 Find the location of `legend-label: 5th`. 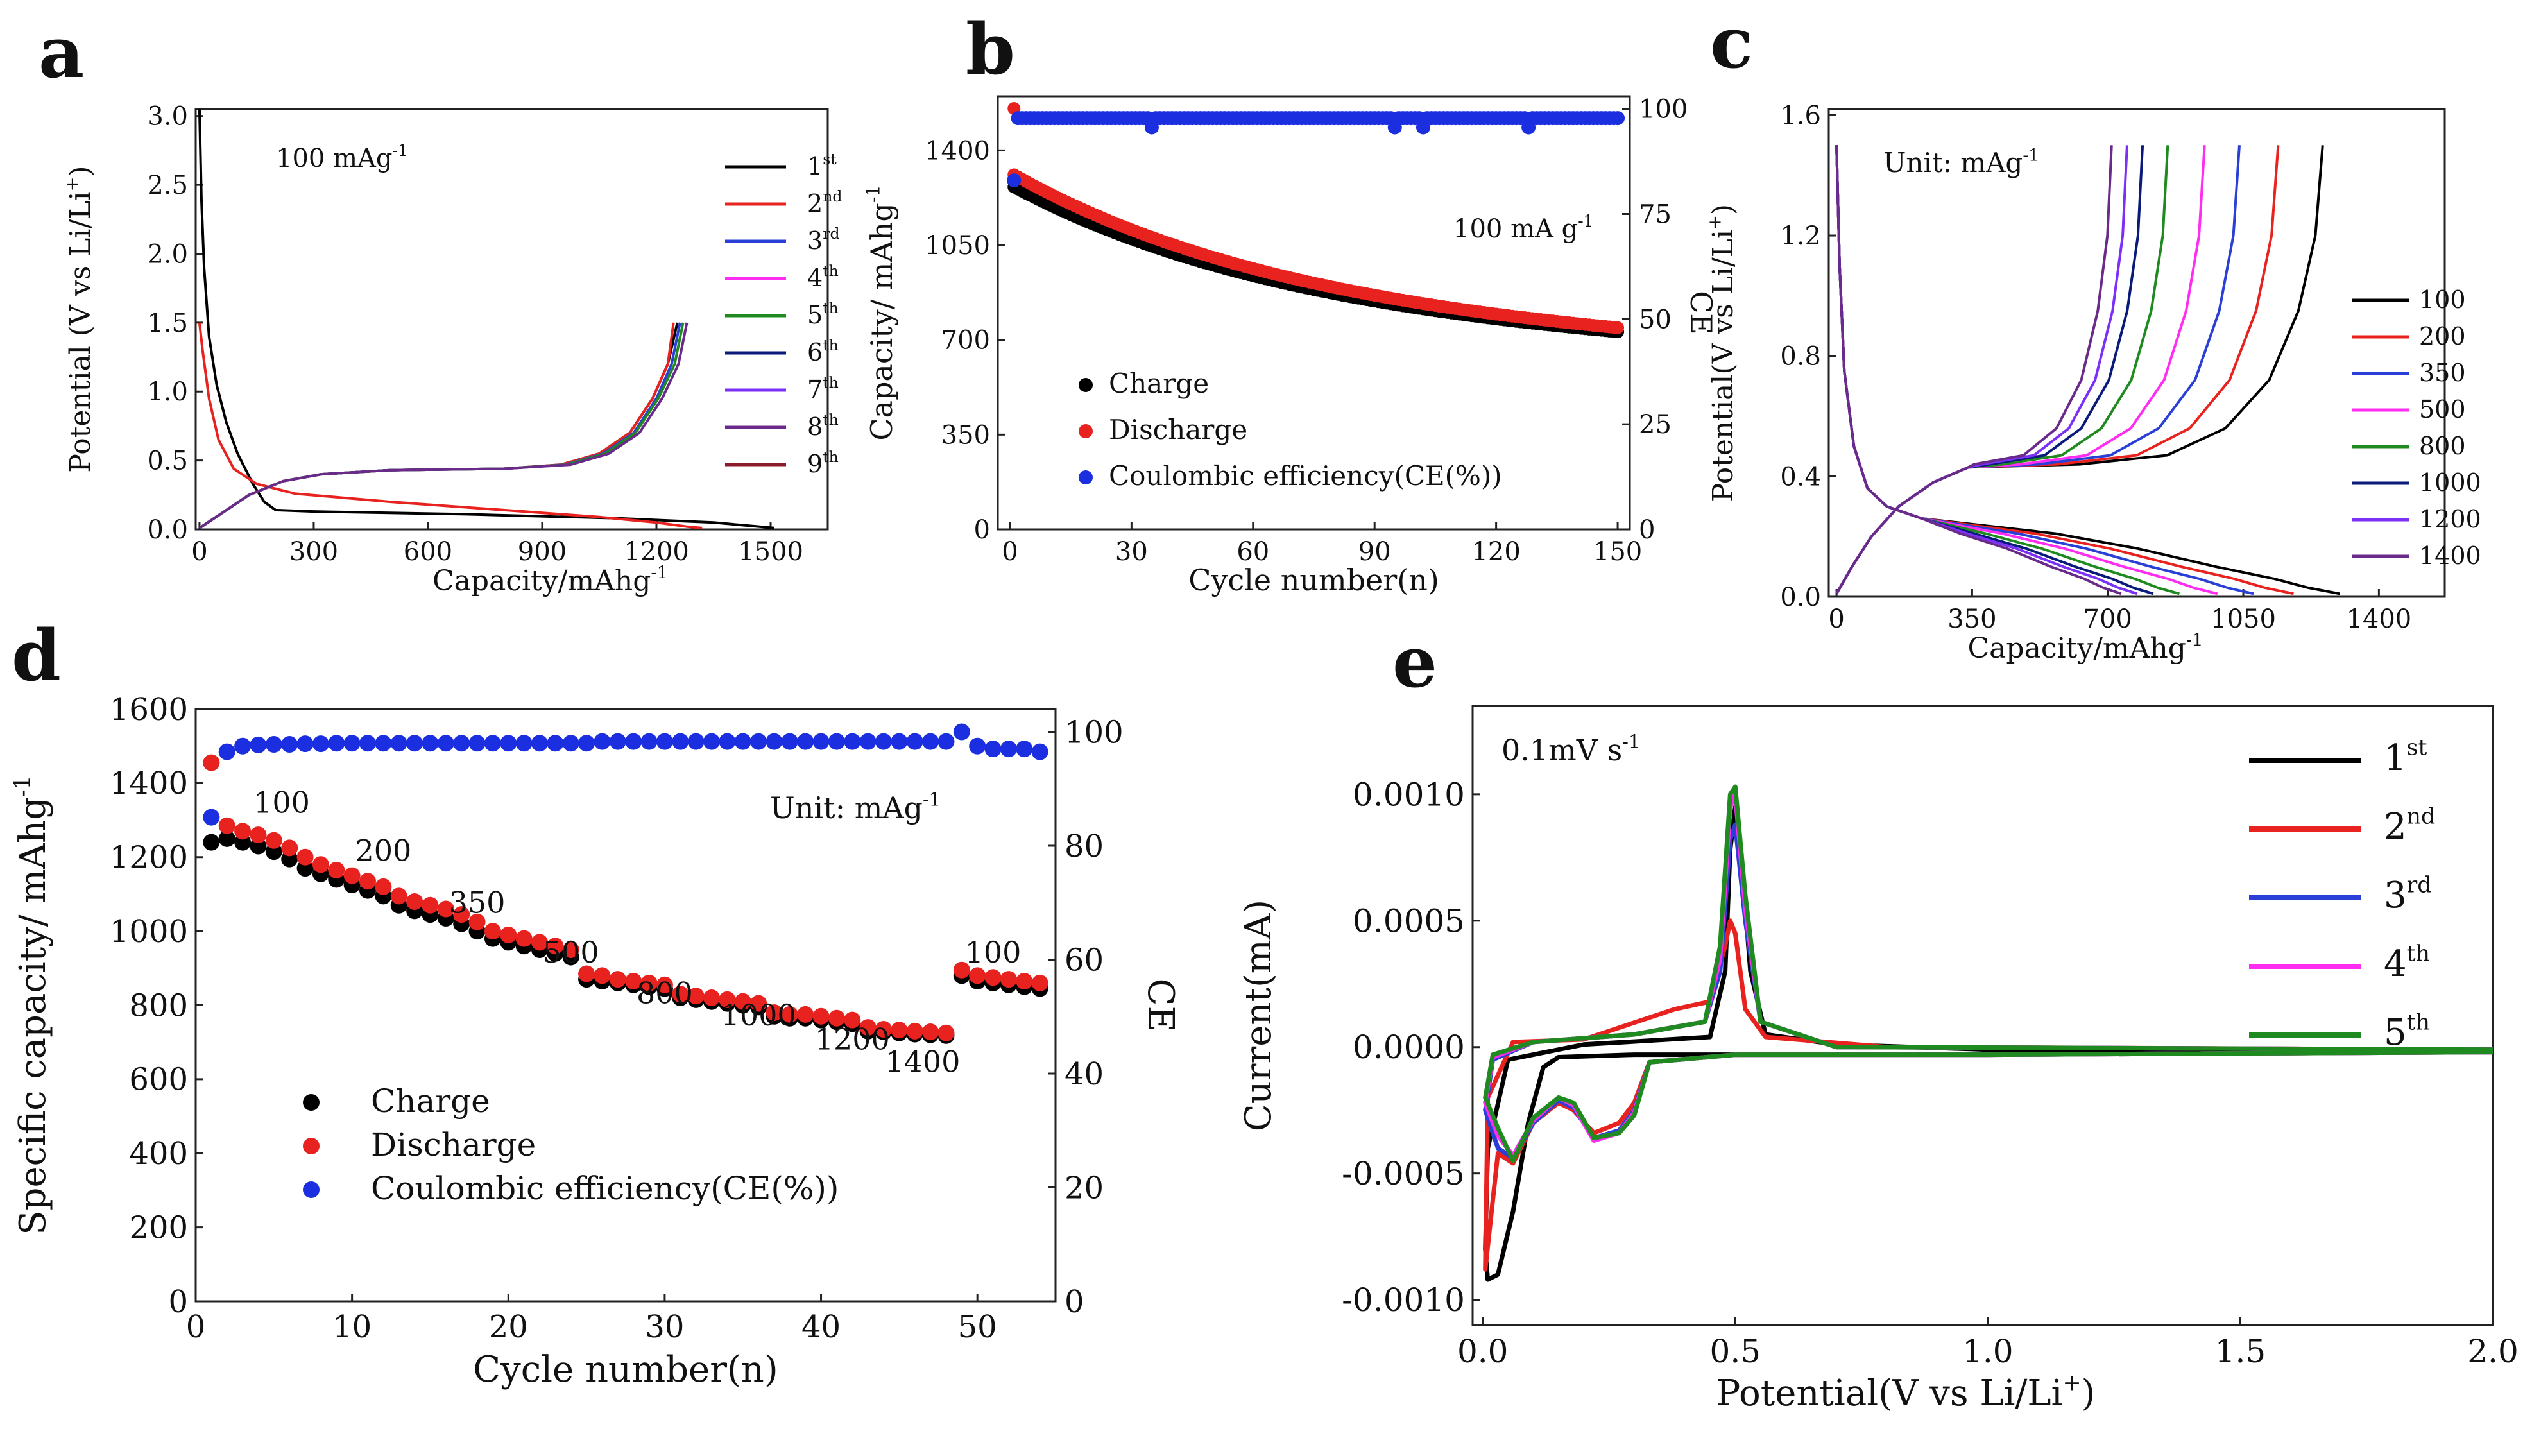

legend-label: 5th is located at coordinates (823, 314).